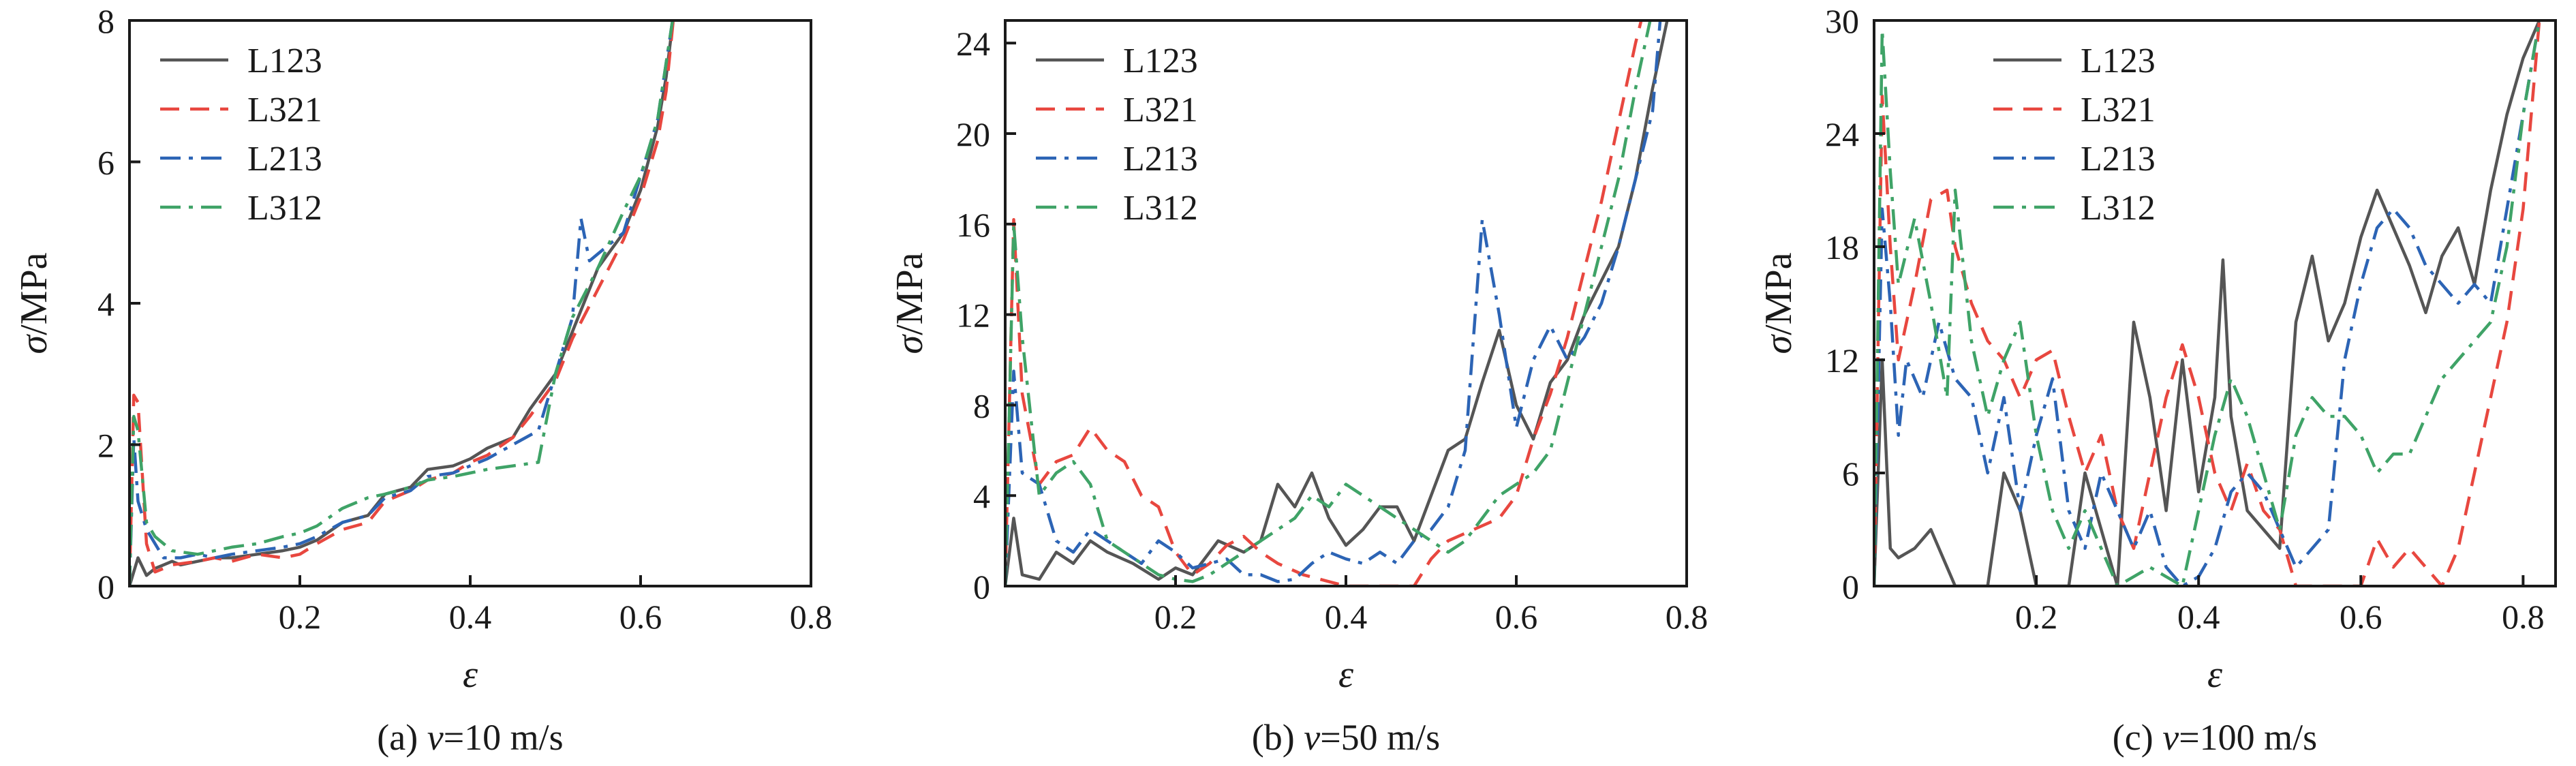 The height and width of the screenshot is (766, 2576). What do you see at coordinates (1842, 247) in the screenshot?
I see `y-tick-label: 18` at bounding box center [1842, 247].